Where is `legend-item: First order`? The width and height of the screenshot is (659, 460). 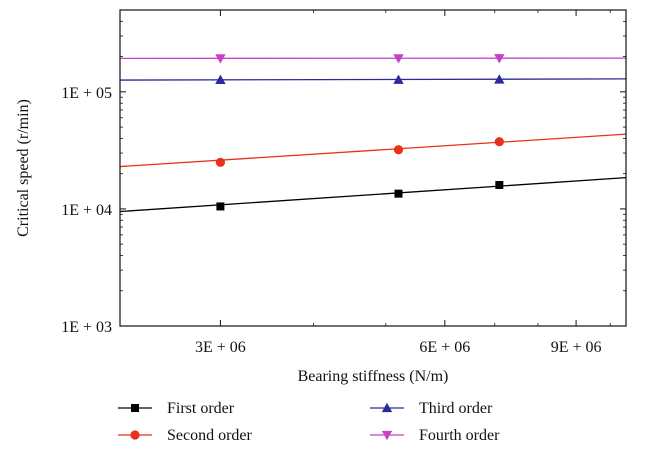
legend-item: First order is located at coordinates (176, 408).